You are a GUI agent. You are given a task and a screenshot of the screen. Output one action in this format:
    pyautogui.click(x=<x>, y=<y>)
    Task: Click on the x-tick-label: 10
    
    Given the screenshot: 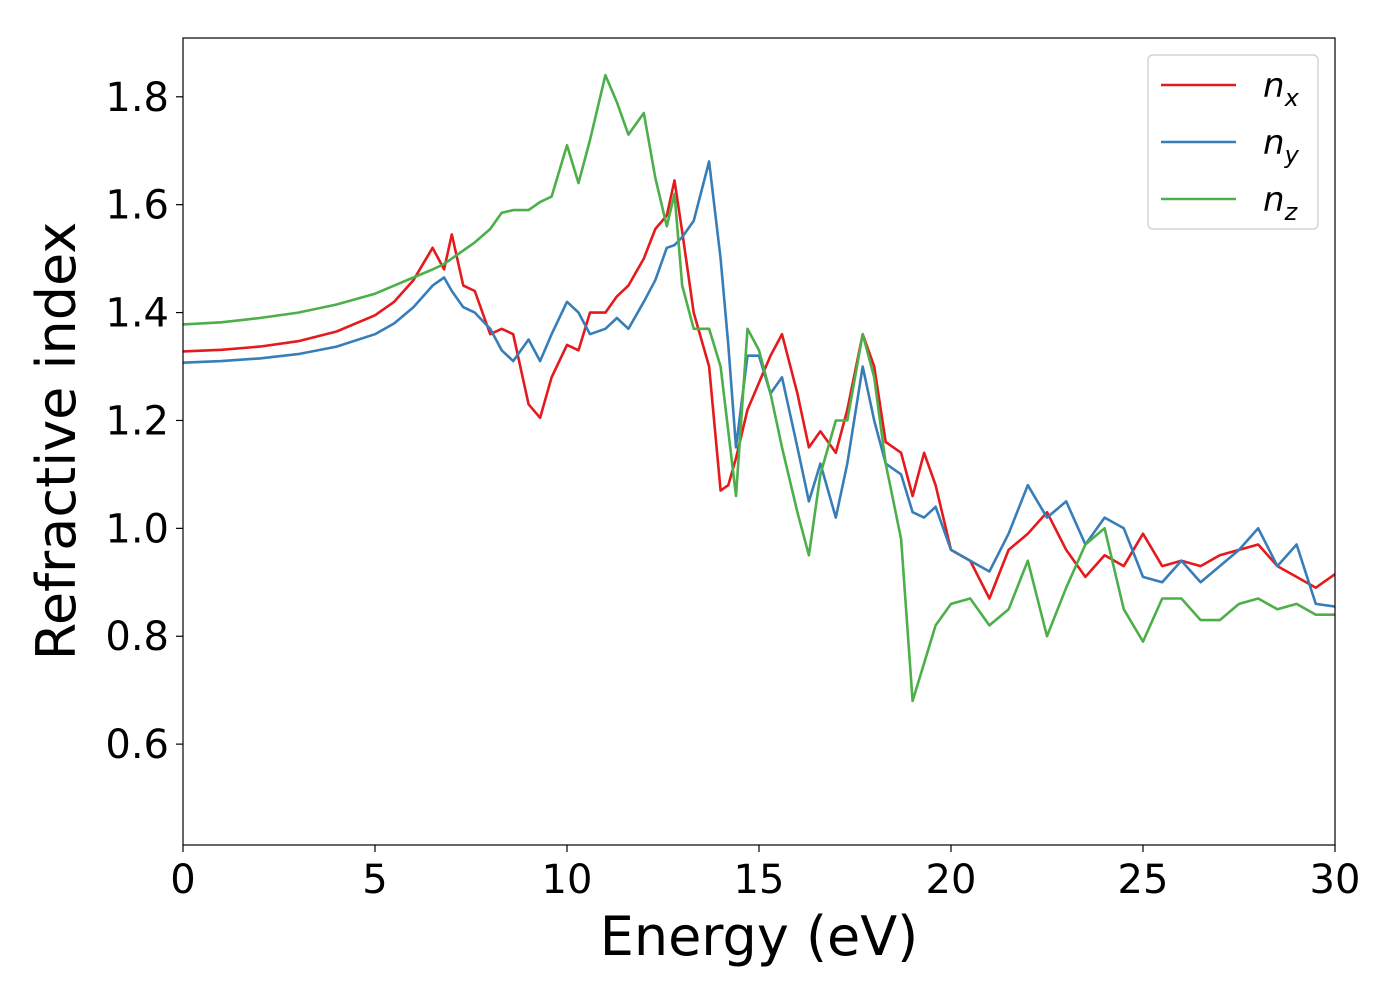 What is the action you would take?
    pyautogui.click(x=567, y=880)
    